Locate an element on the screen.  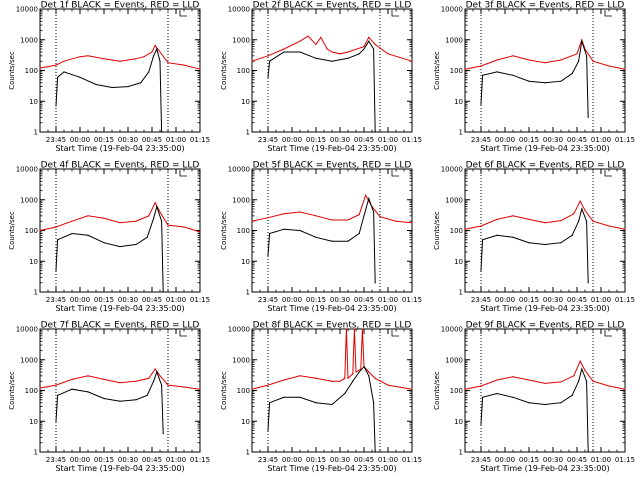
x-tick-label: 00:45 is located at coordinates (364, 140).